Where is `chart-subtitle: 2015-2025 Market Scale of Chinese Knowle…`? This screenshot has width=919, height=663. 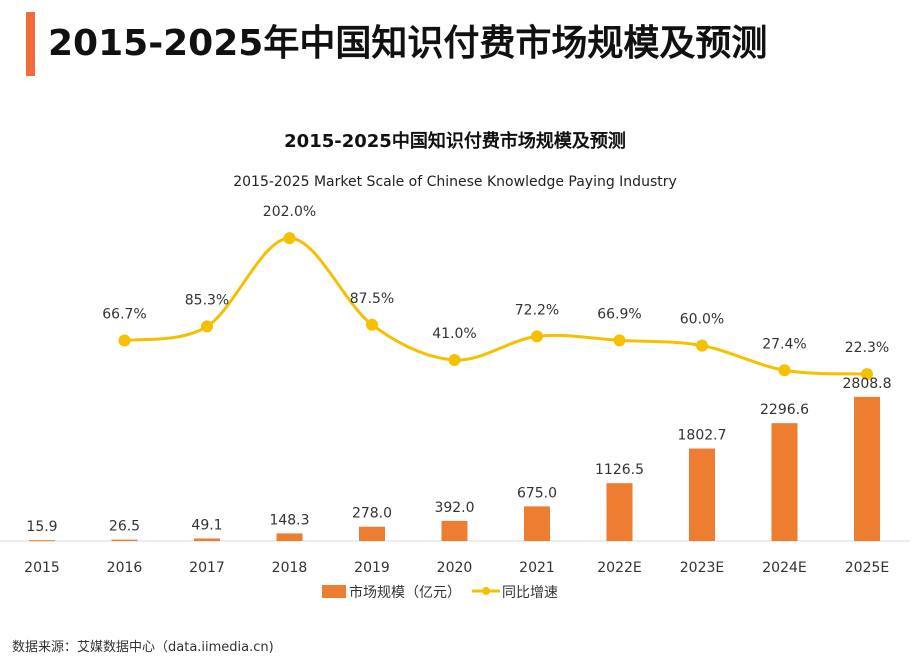
chart-subtitle: 2015-2025 Market Scale of Chinese Knowle… is located at coordinates (455, 182).